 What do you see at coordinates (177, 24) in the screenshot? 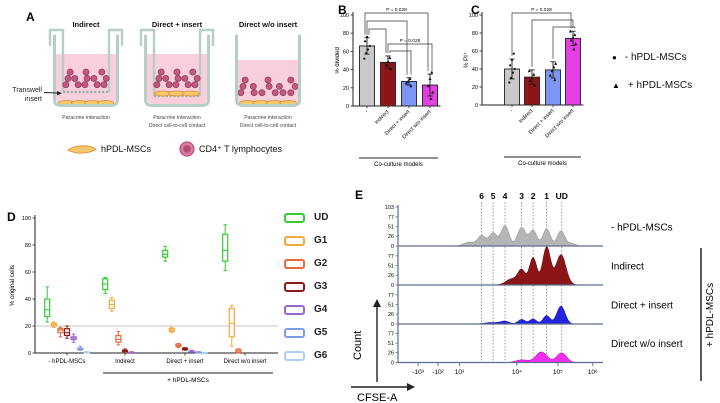
I see `model-title: Direct + insert` at bounding box center [177, 24].